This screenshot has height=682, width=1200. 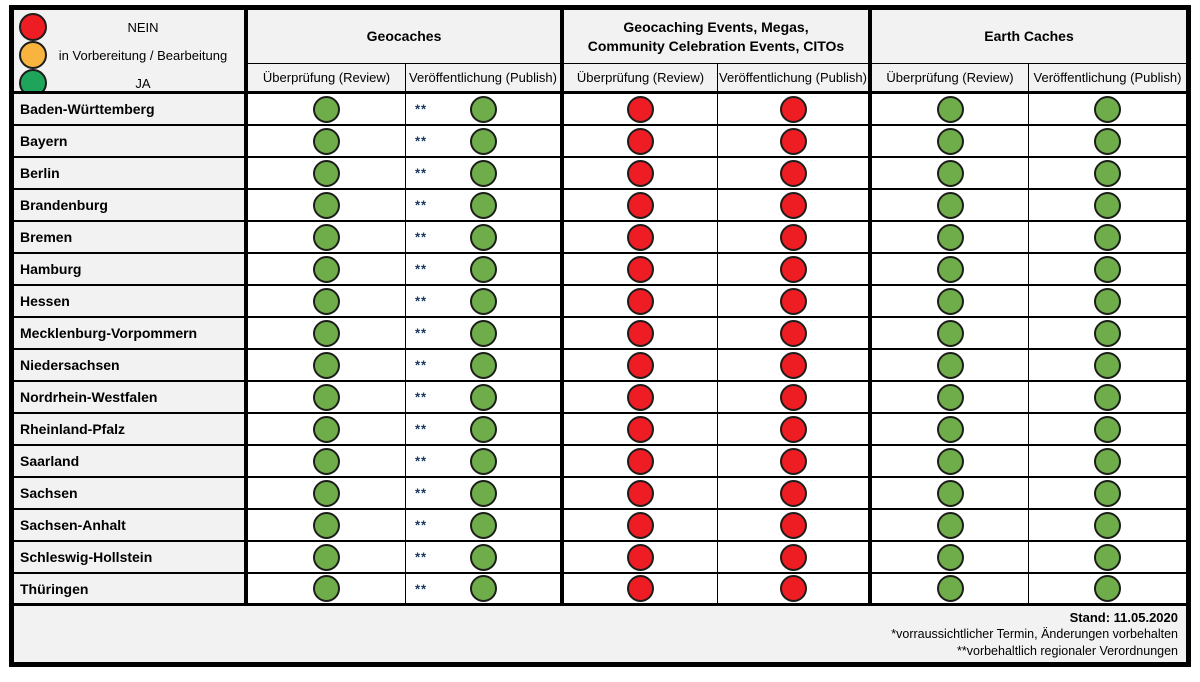 What do you see at coordinates (131, 302) in the screenshot?
I see `state-name: Hessen` at bounding box center [131, 302].